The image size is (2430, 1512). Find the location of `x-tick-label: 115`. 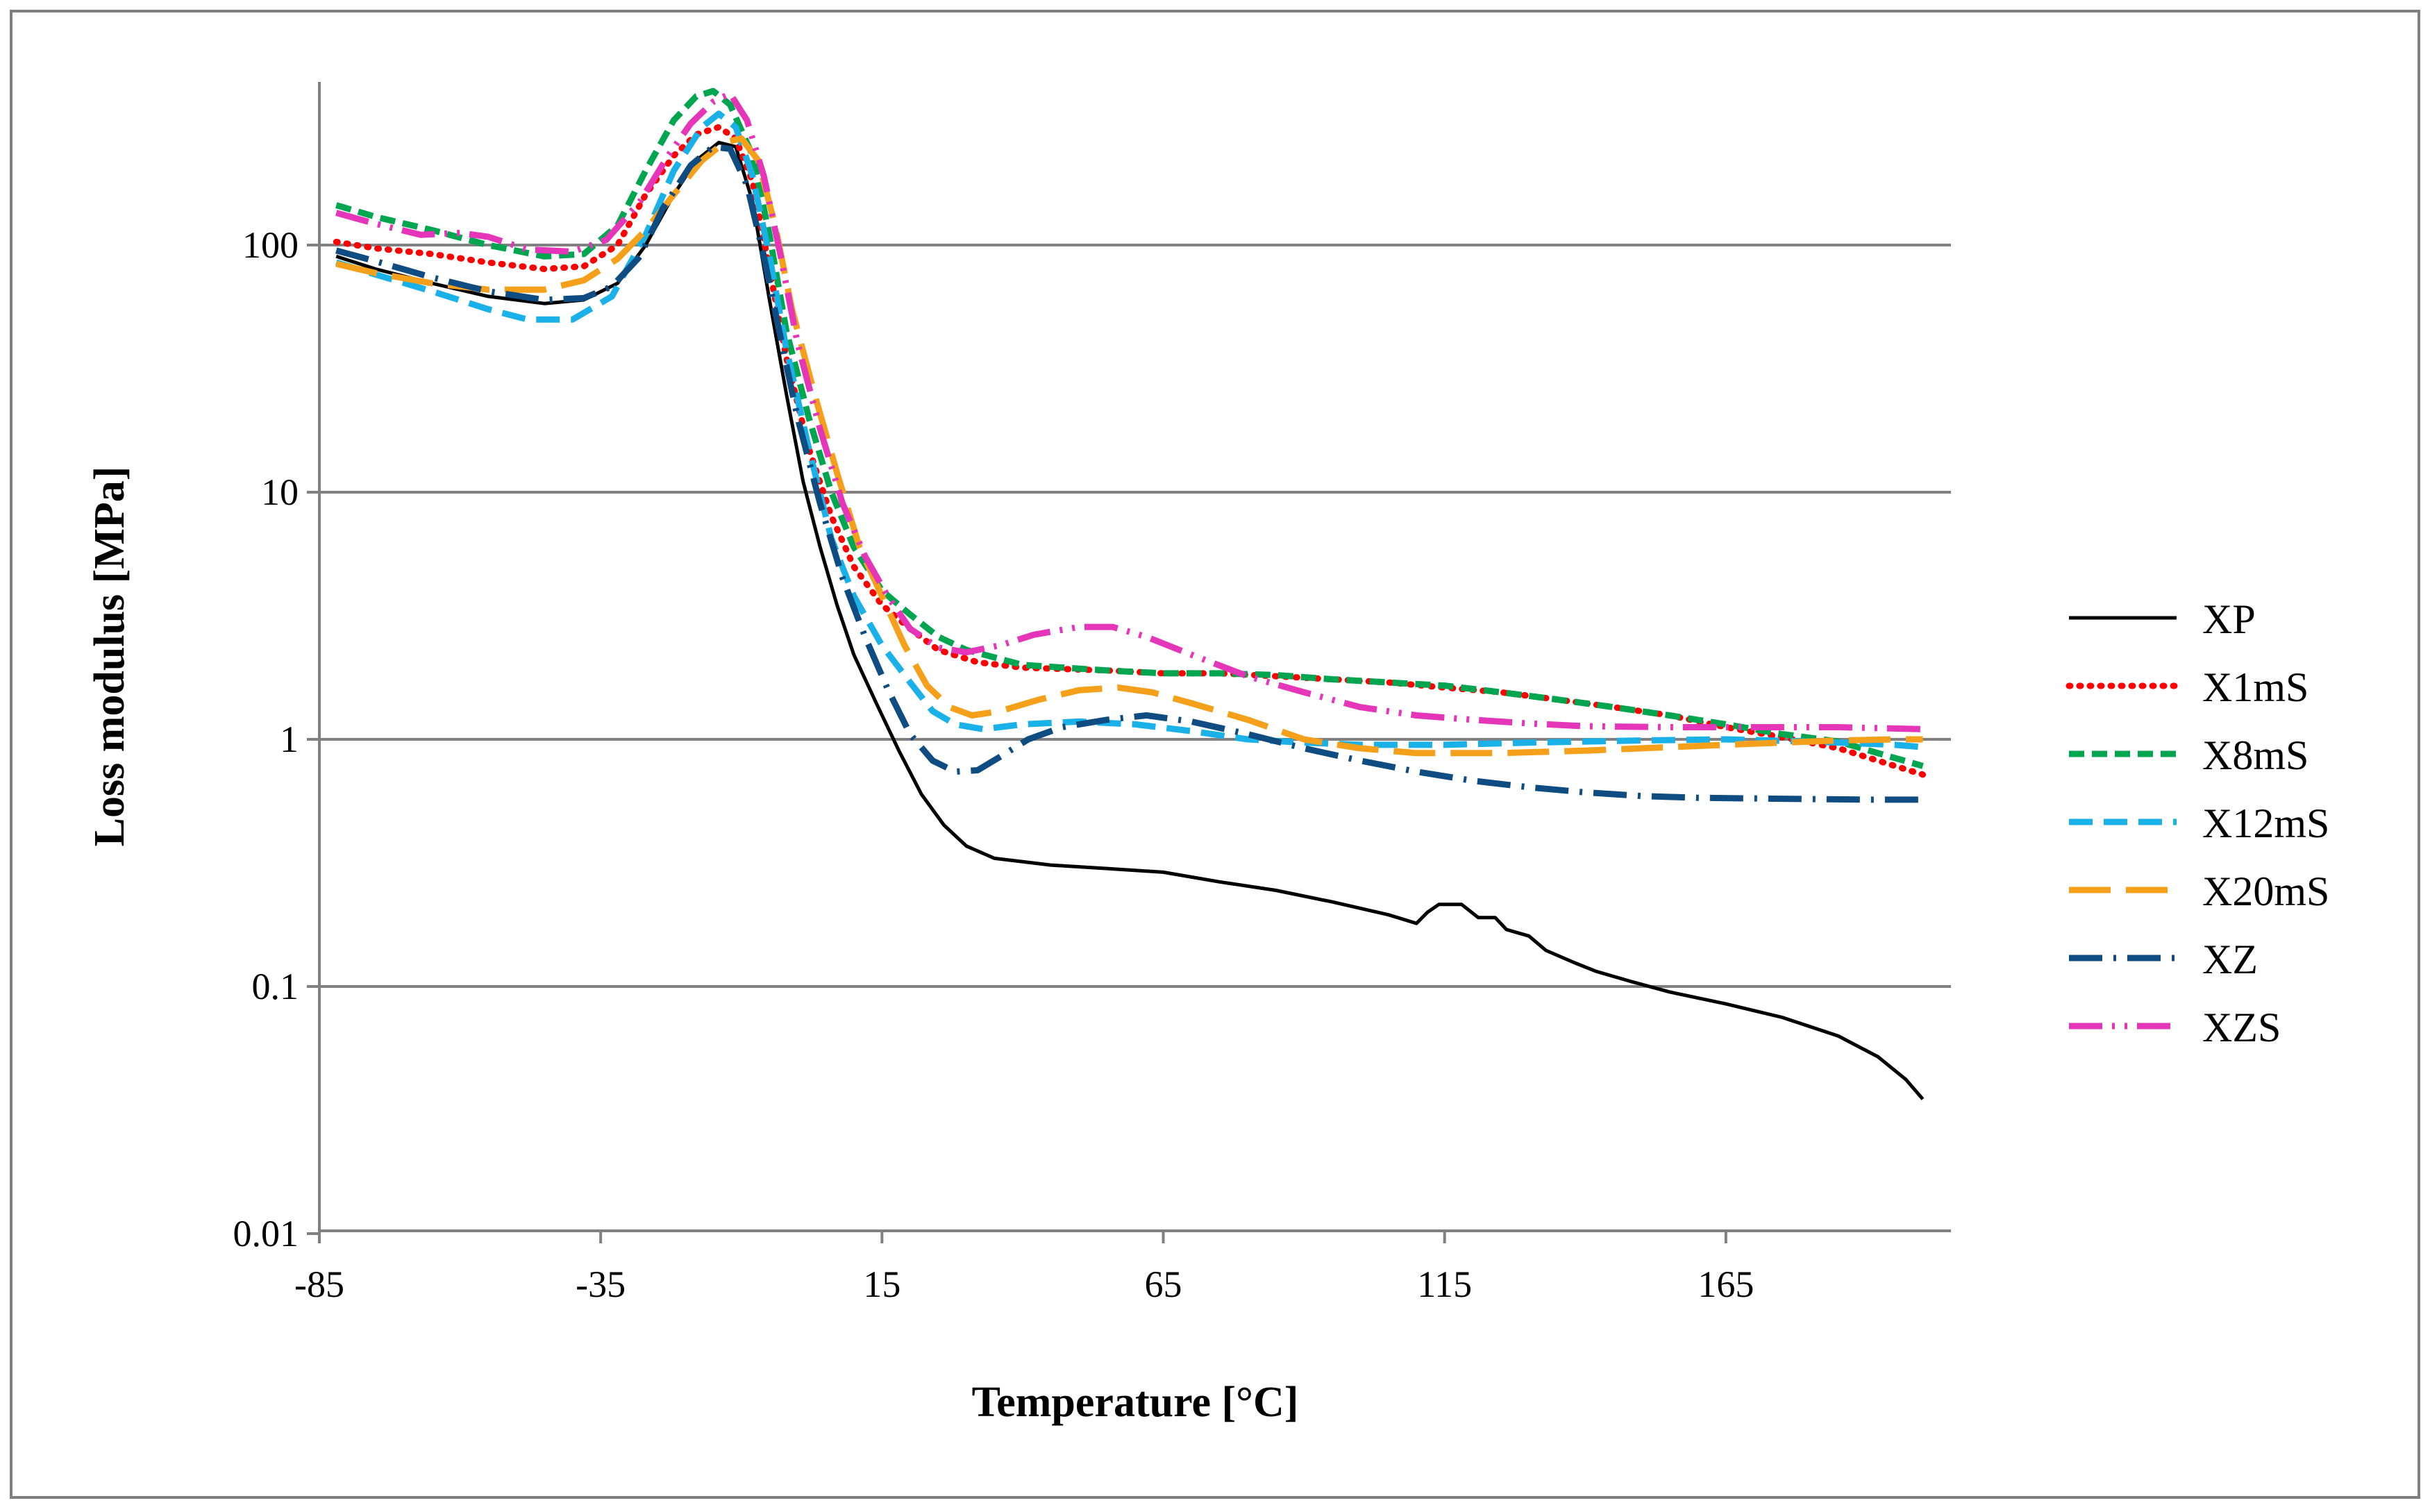

x-tick-label: 115 is located at coordinates (1444, 1284).